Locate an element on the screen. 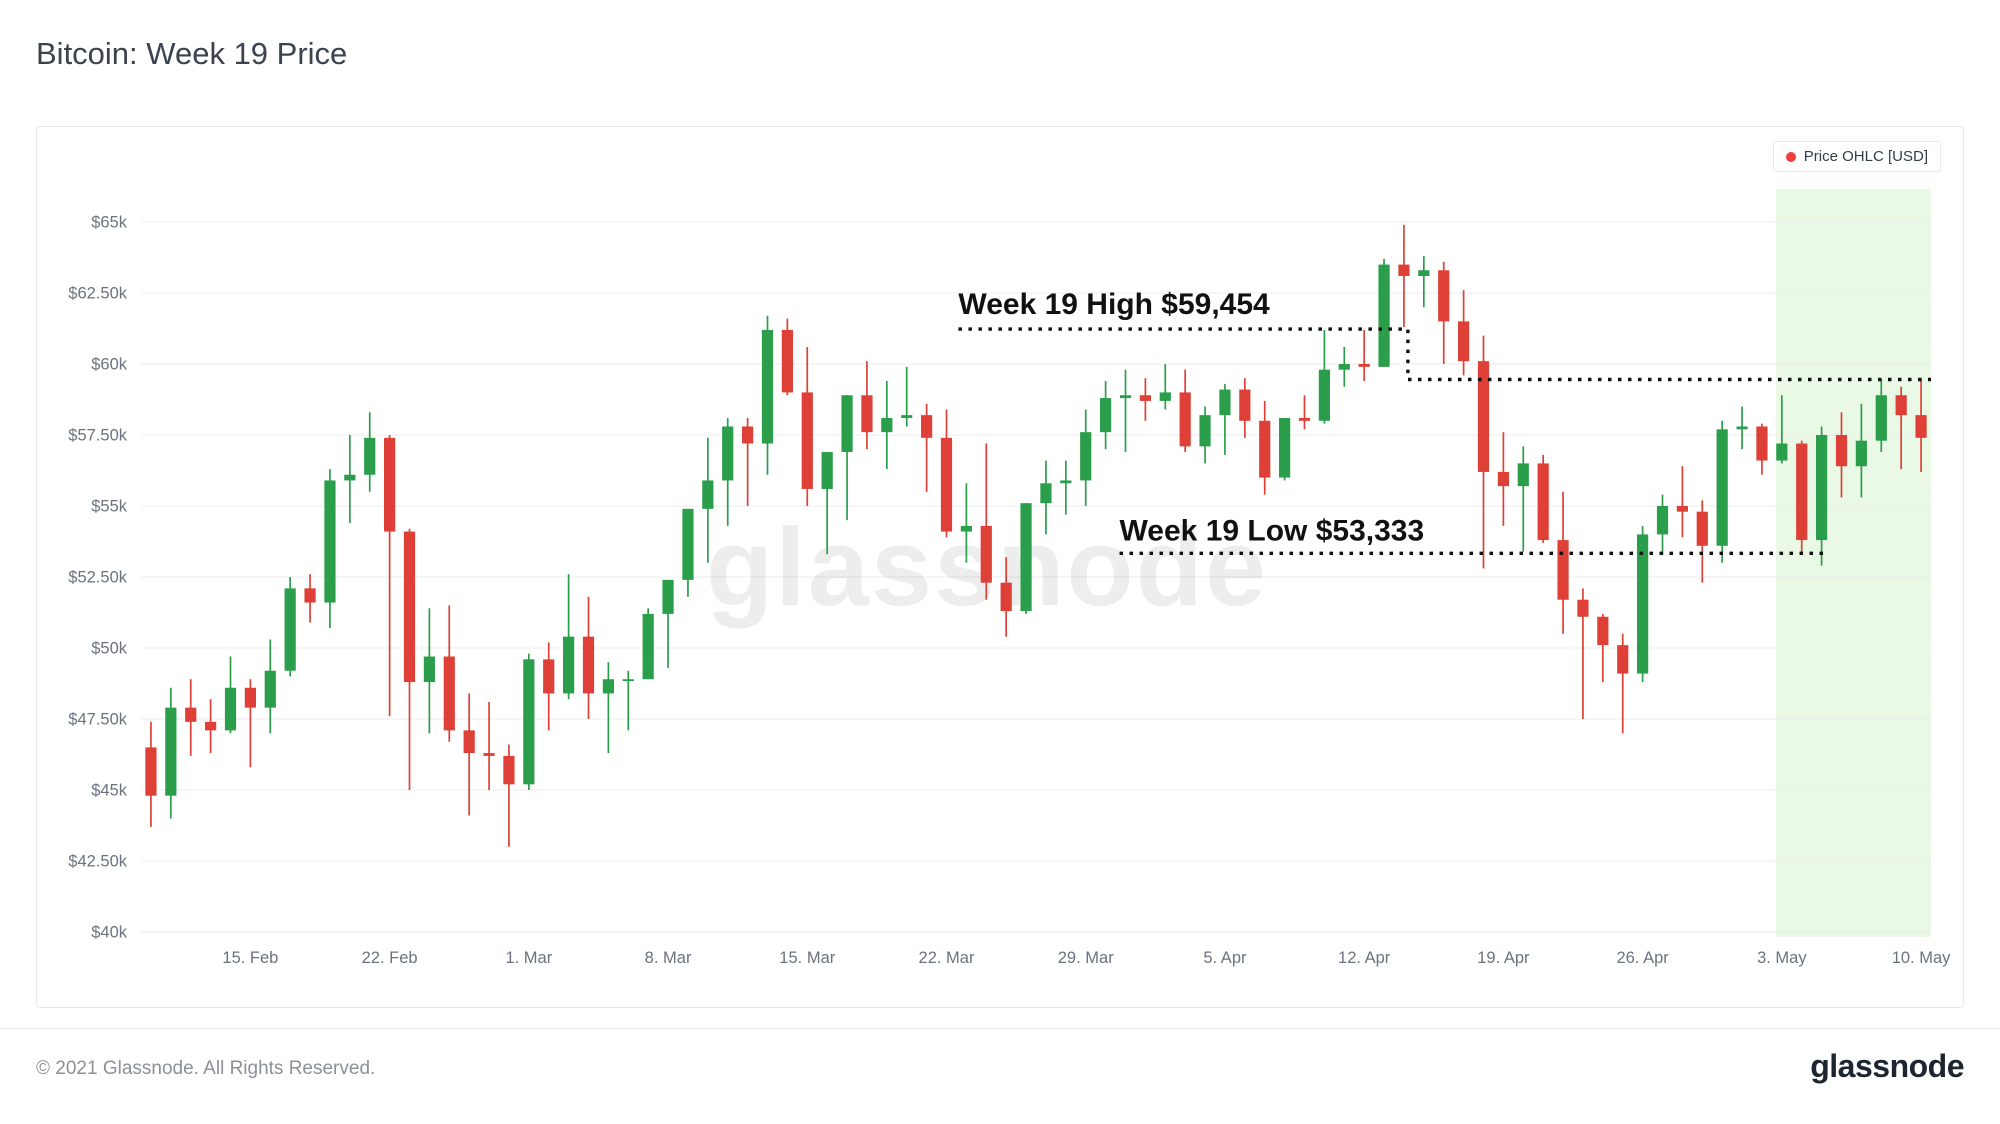 The width and height of the screenshot is (2000, 1124). legend-price-ohlc: Price OHLC [USD] is located at coordinates (1856, 156).